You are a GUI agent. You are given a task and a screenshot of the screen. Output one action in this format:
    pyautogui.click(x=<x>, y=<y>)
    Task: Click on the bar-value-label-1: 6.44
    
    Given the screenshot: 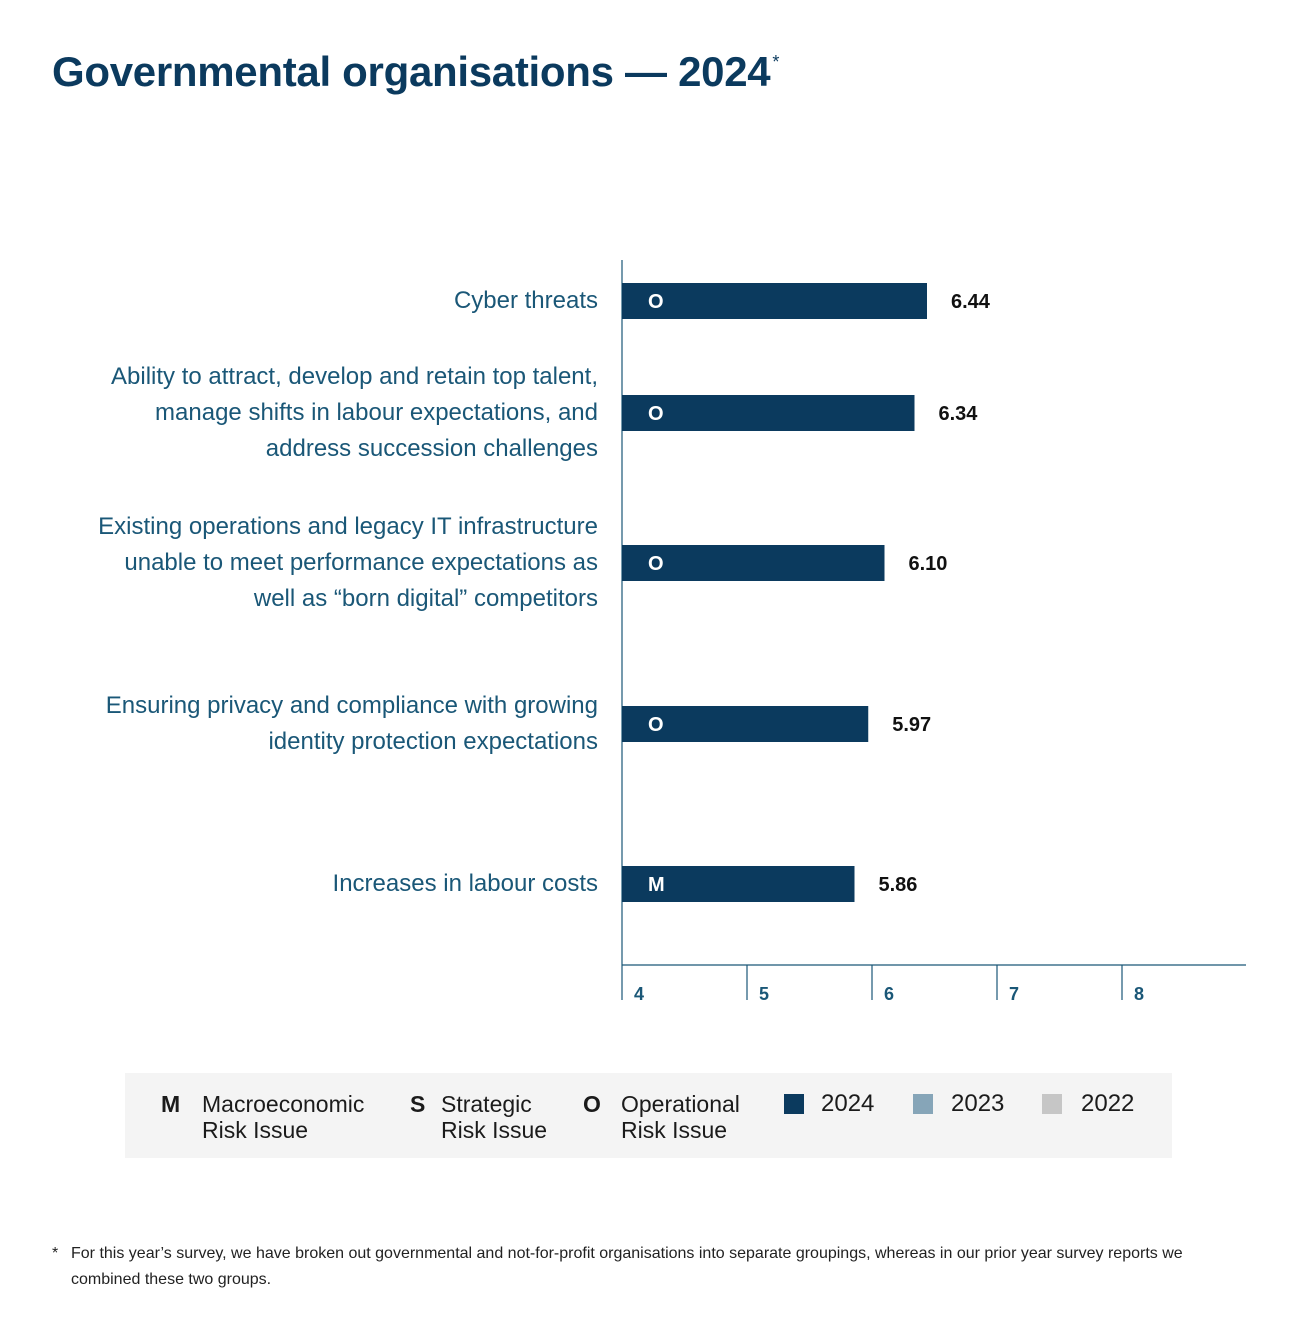 What is the action you would take?
    pyautogui.click(x=971, y=302)
    